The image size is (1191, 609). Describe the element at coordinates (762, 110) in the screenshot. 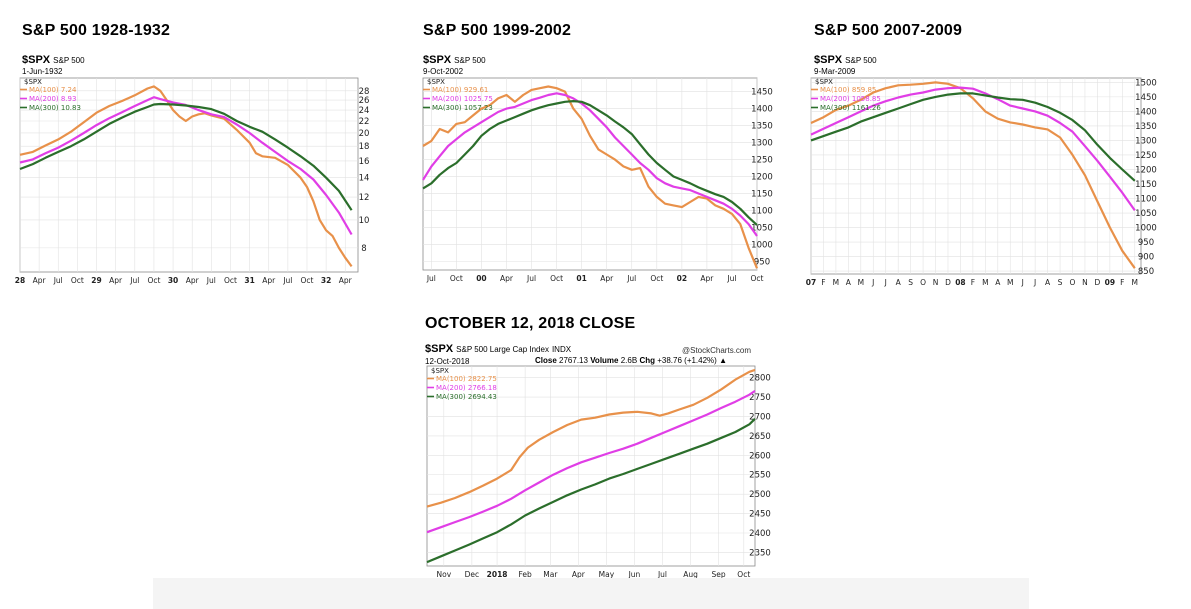

I see `y-tick-label: 1400` at that location.